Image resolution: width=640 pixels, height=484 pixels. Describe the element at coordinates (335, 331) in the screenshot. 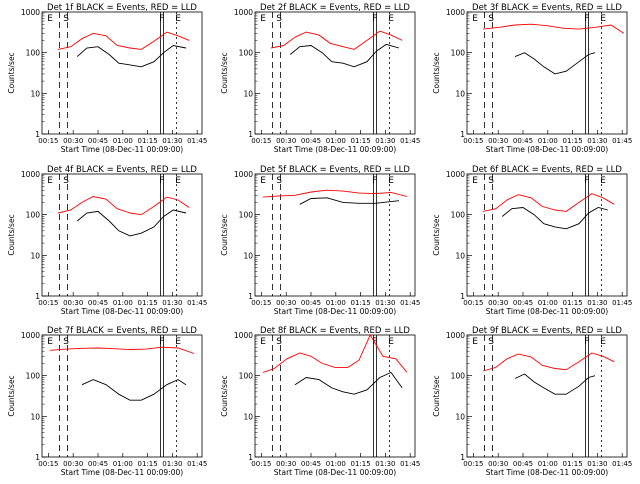

I see `chart-title: Det 8f BLACK = Events, RED = LLD` at that location.